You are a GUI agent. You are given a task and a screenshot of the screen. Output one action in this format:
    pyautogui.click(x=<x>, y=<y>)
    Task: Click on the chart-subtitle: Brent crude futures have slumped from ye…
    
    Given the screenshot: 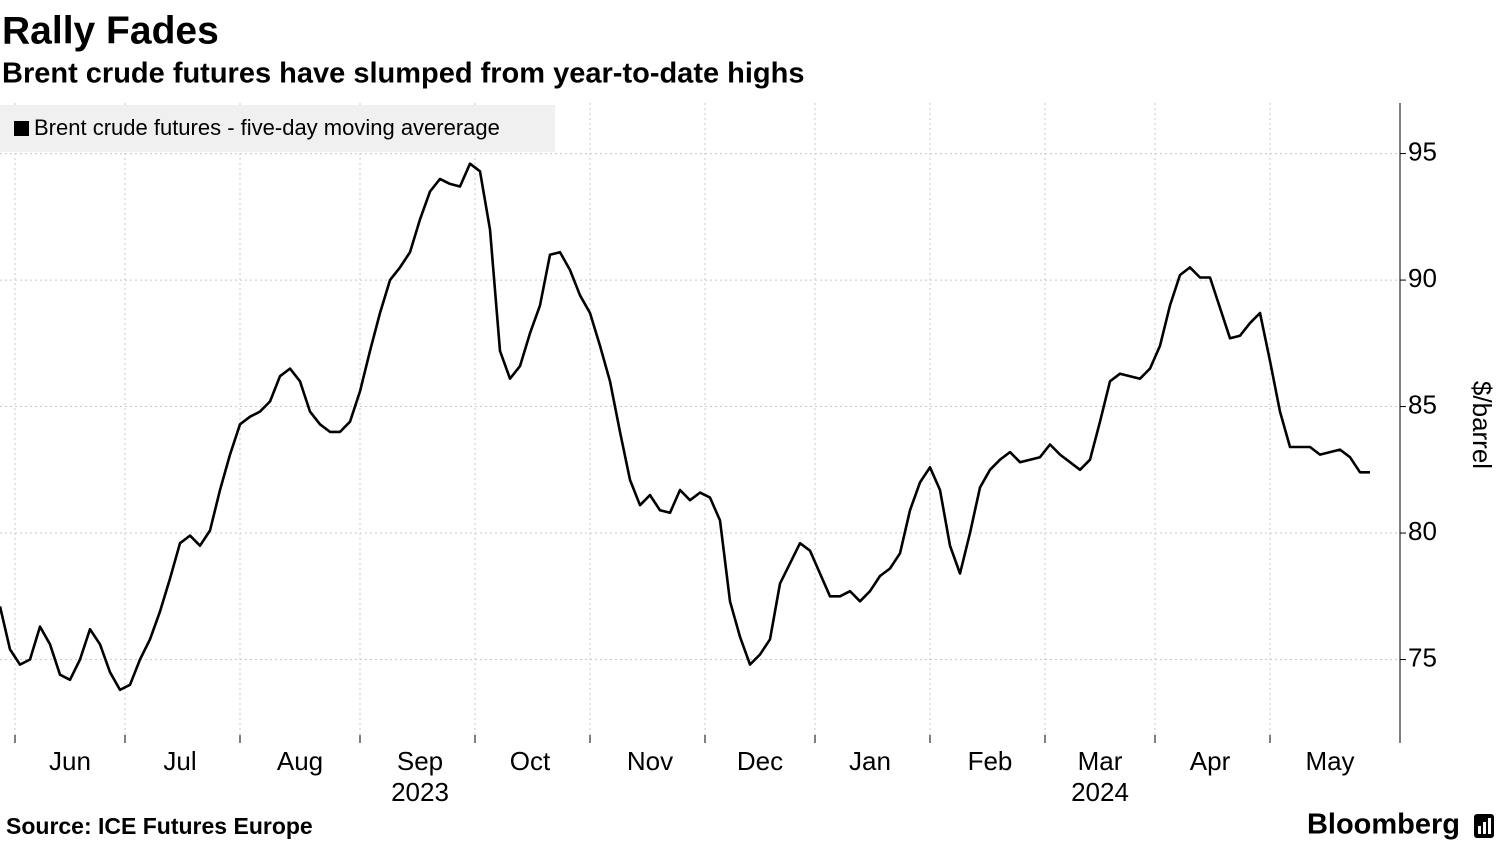 What is the action you would take?
    pyautogui.click(x=403, y=74)
    